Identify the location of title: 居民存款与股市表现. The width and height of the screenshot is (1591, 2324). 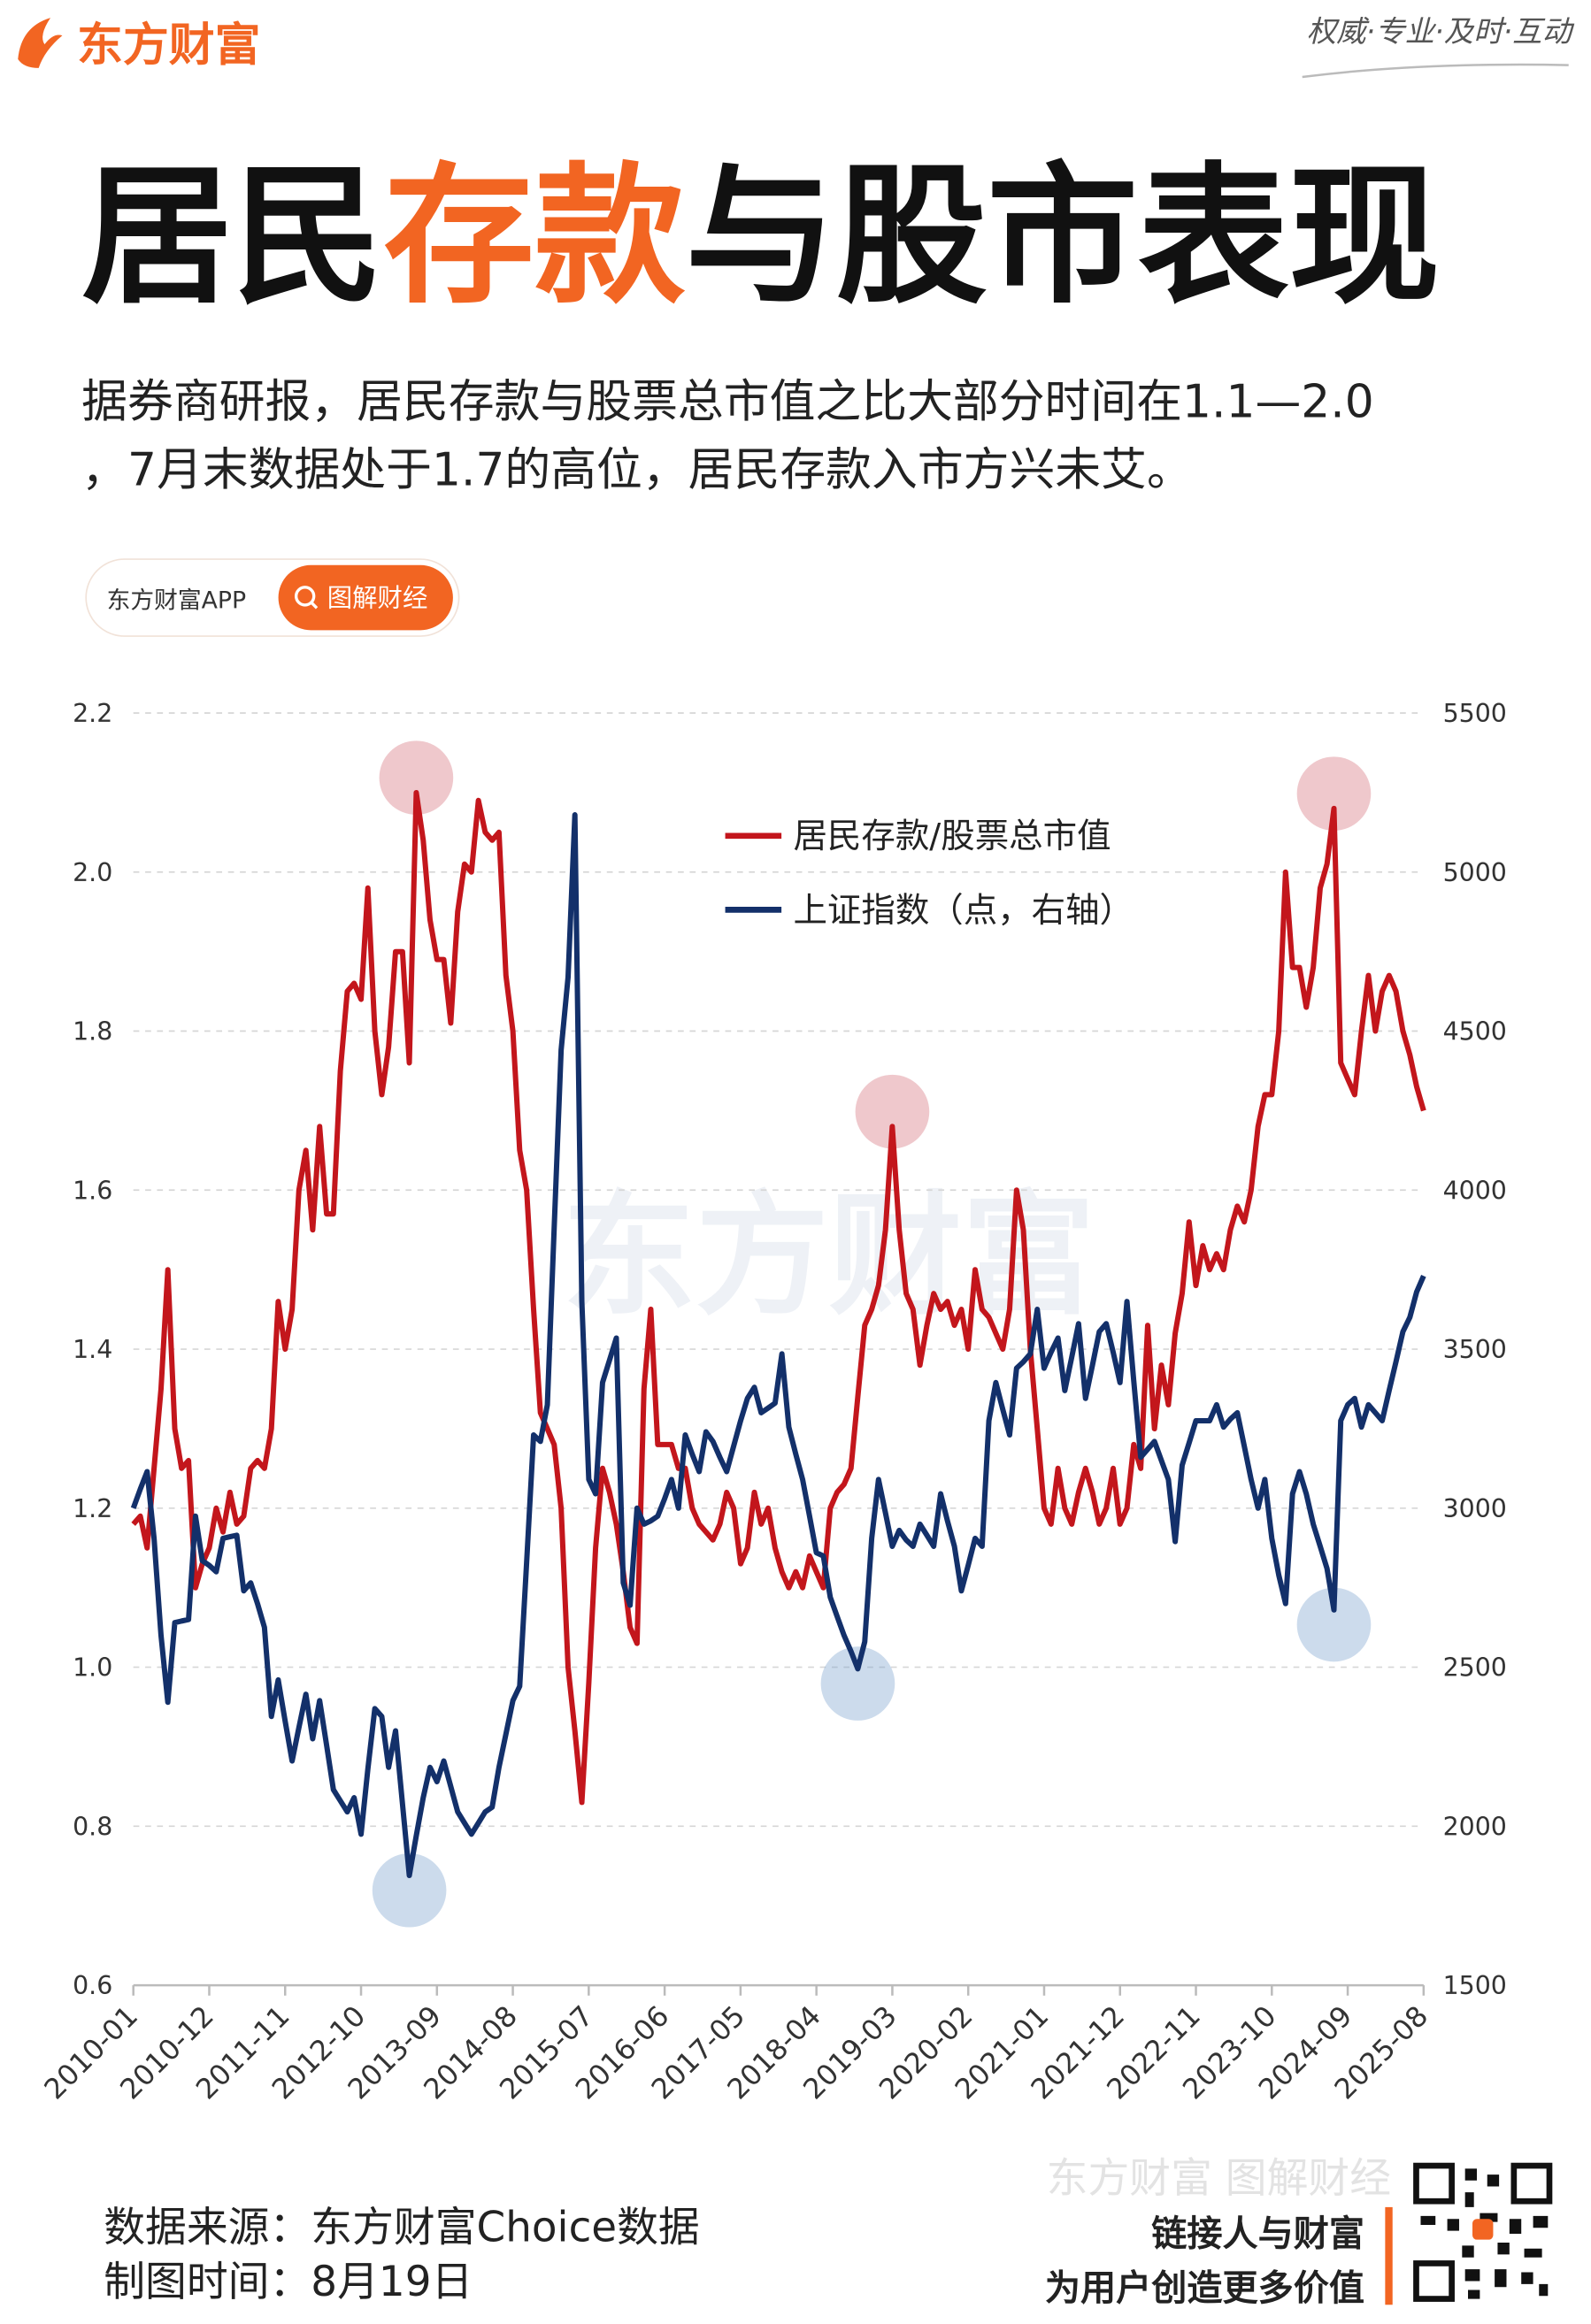
(760, 238).